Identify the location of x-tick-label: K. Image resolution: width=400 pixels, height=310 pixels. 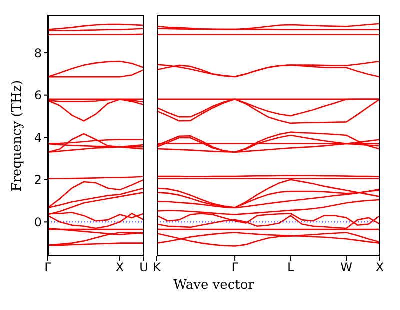
(157, 267).